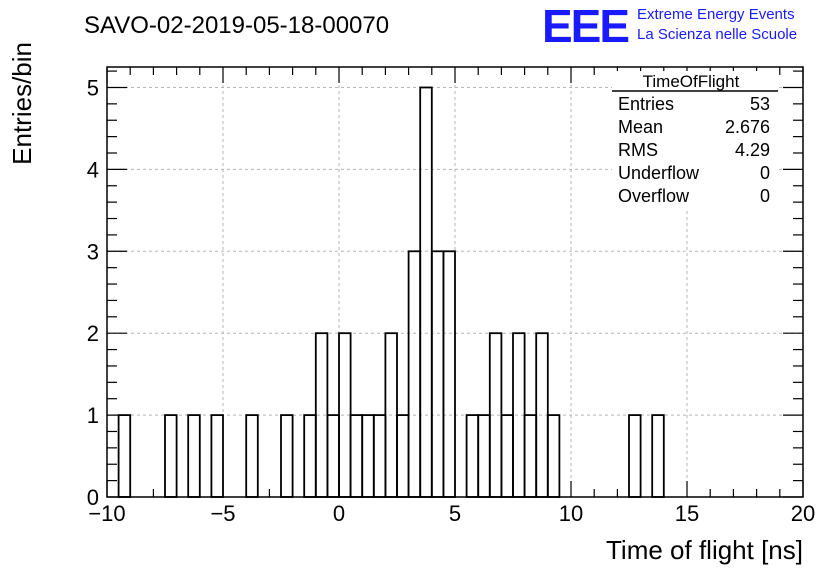  What do you see at coordinates (640, 127) in the screenshot?
I see `stats-row-label: Mean` at bounding box center [640, 127].